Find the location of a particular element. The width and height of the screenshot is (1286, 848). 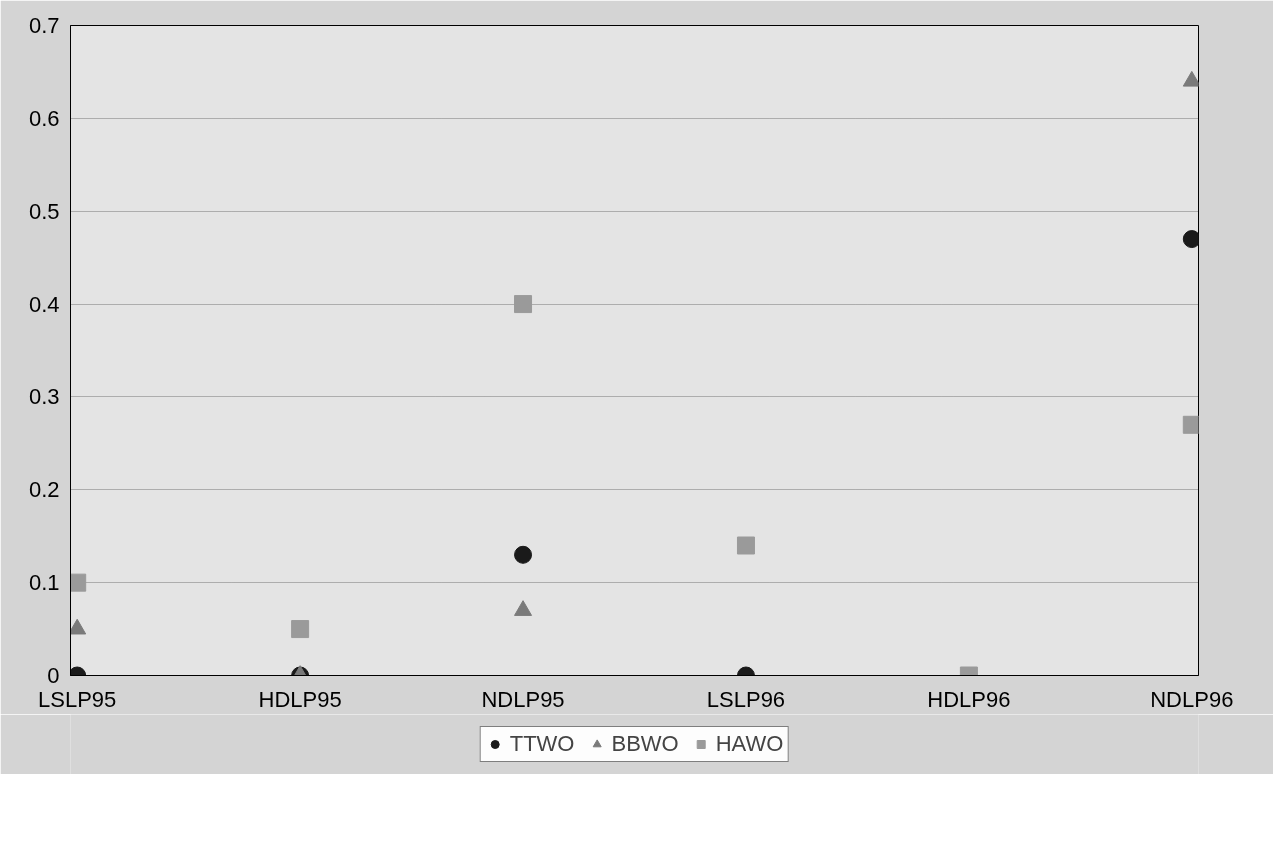

y-tick-label: 0.6 is located at coordinates (44, 118).